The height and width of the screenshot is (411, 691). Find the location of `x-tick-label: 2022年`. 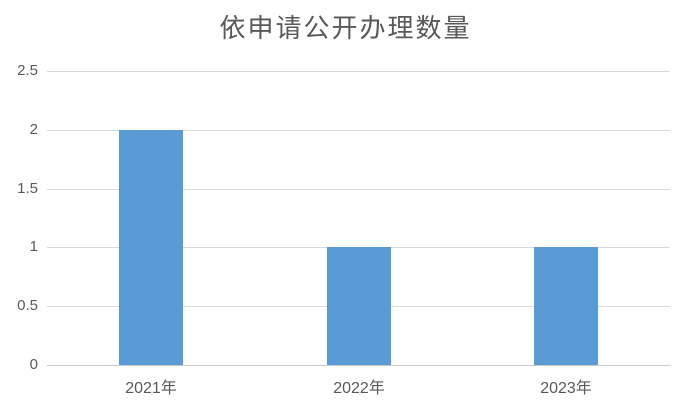

x-tick-label: 2022年 is located at coordinates (359, 388).